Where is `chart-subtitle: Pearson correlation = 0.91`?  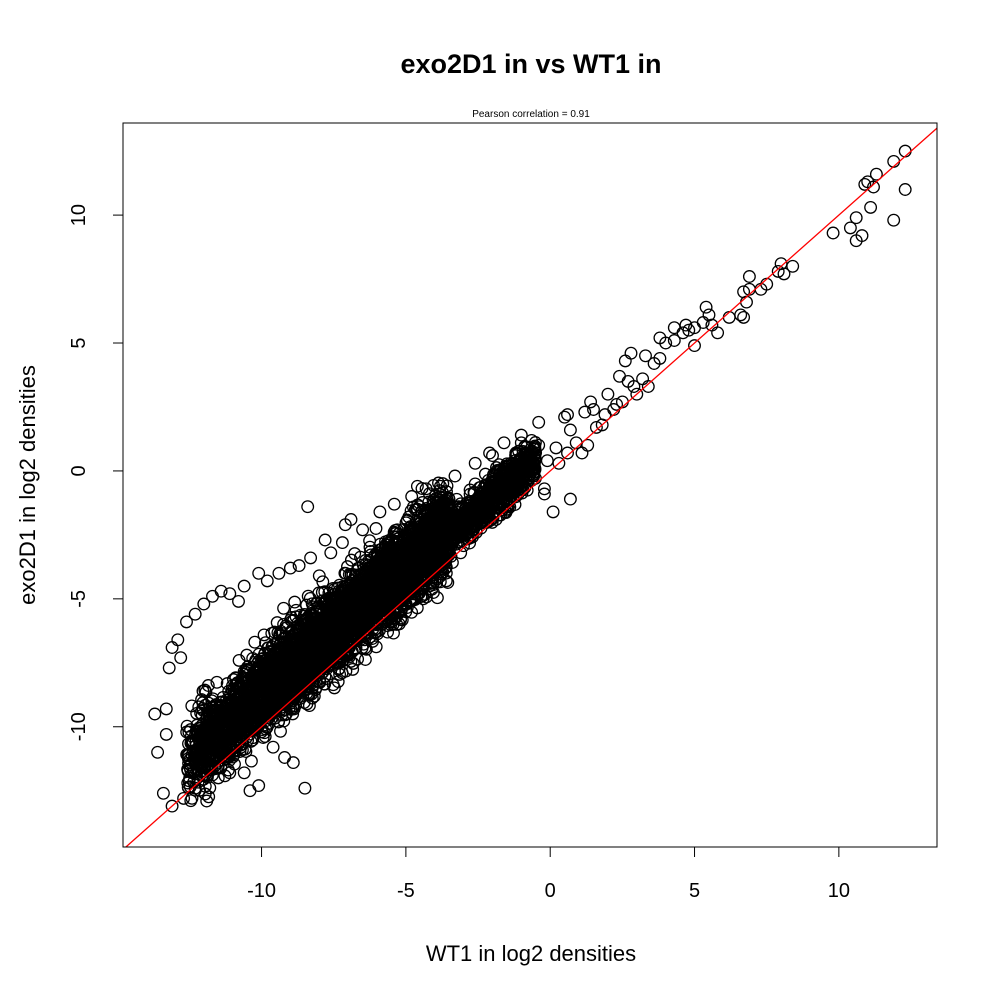 chart-subtitle: Pearson correlation = 0.91 is located at coordinates (531, 114).